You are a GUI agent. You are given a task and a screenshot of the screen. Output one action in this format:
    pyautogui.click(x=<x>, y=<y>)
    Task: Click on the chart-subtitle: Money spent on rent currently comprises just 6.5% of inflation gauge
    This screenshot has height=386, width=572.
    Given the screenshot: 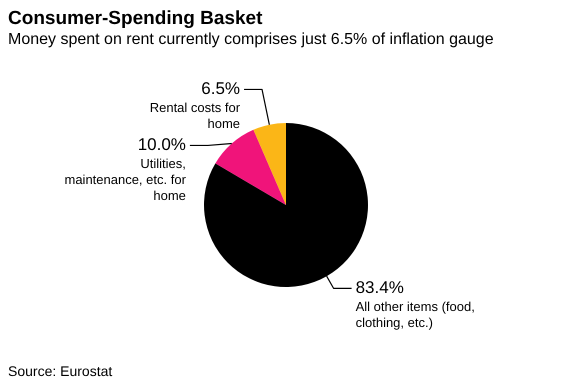 What is the action you would take?
    pyautogui.click(x=251, y=39)
    